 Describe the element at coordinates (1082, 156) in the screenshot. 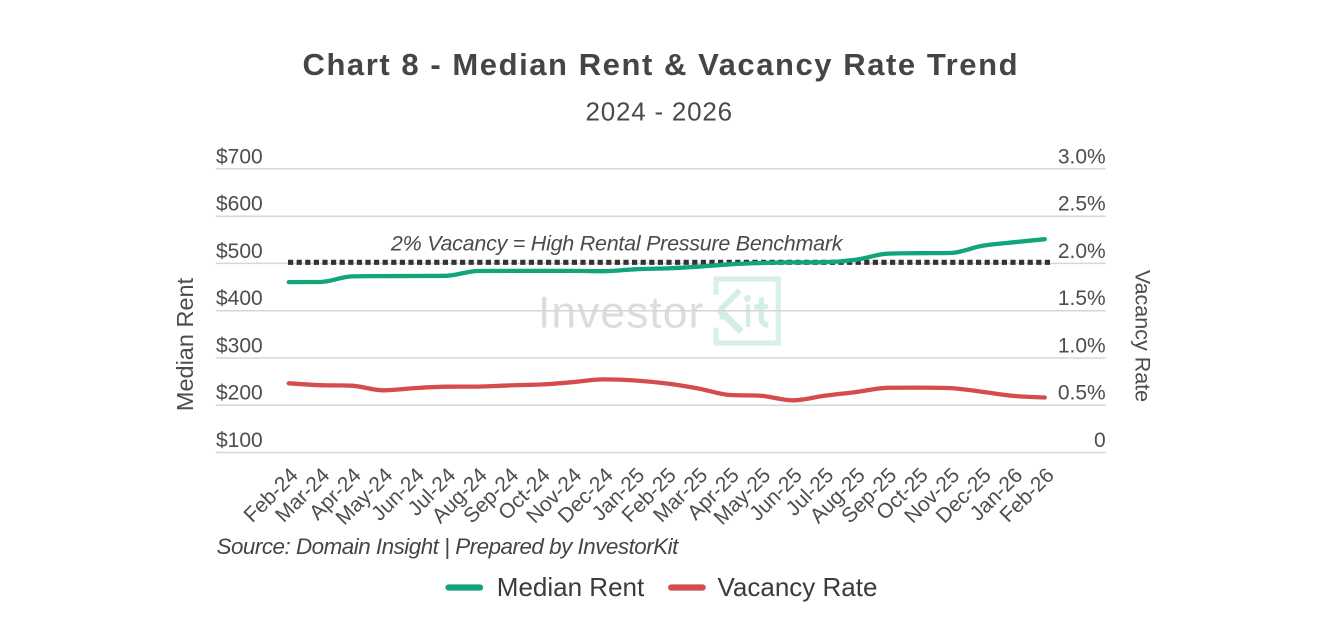

I see `svg-text: 3.0%` at that location.